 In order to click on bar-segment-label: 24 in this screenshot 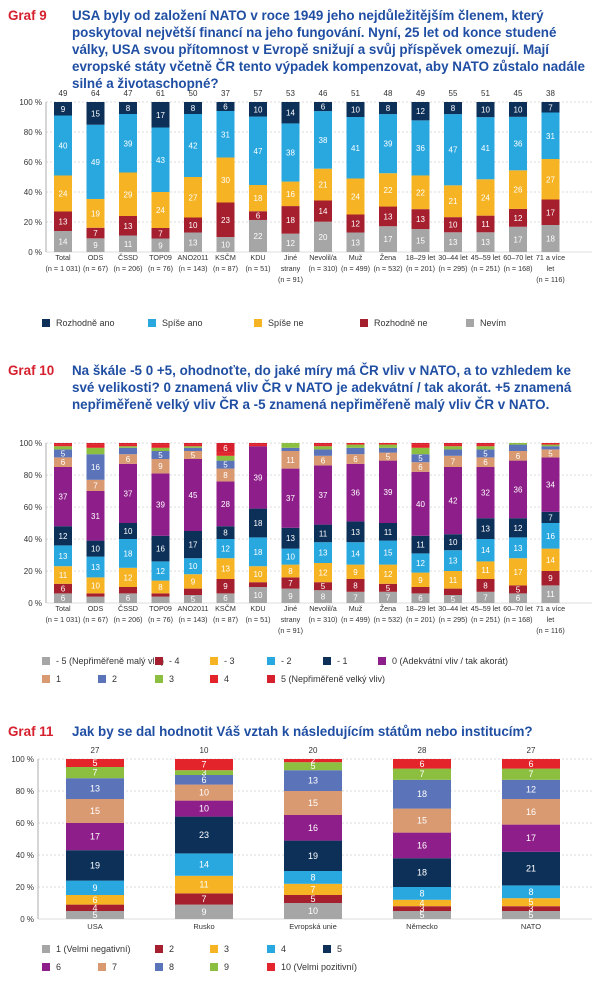, I will do `click(160, 210)`.